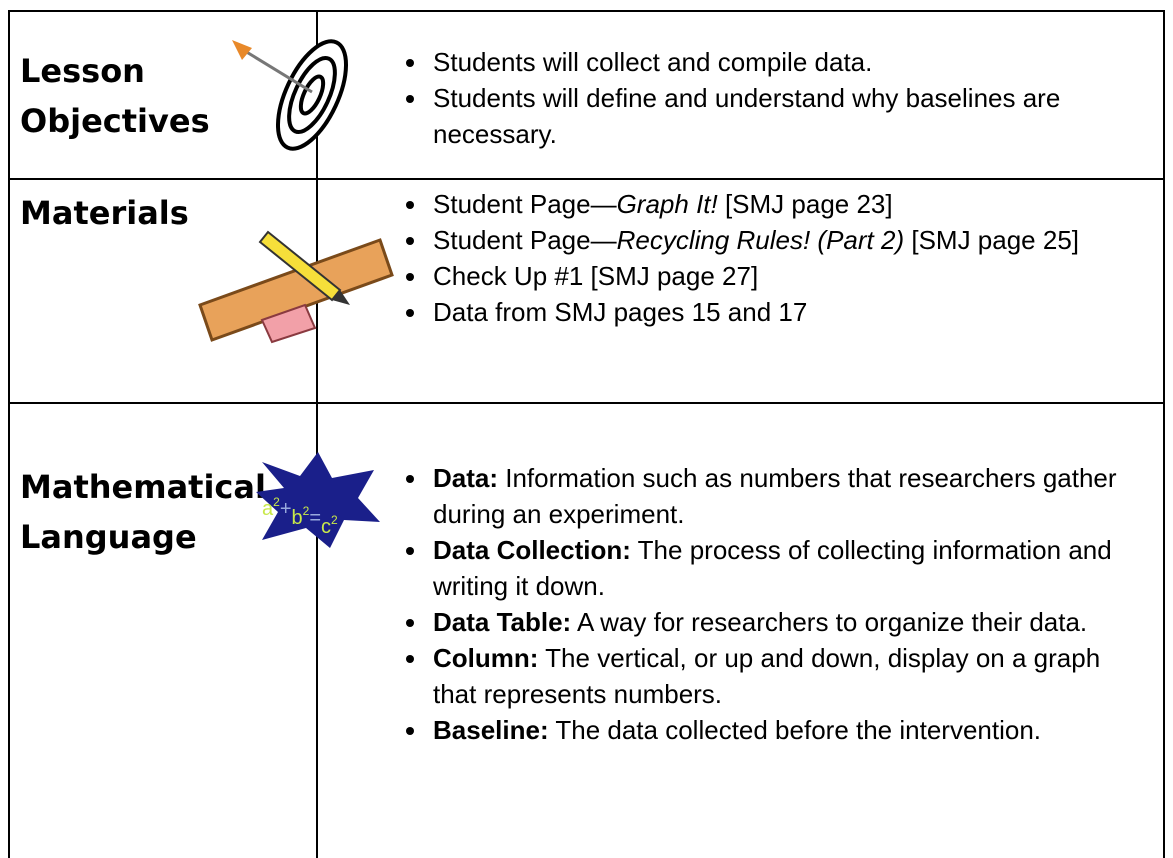 This screenshot has height=858, width=1173. I want to click on item-text: [SMJ page 23], so click(805, 204).